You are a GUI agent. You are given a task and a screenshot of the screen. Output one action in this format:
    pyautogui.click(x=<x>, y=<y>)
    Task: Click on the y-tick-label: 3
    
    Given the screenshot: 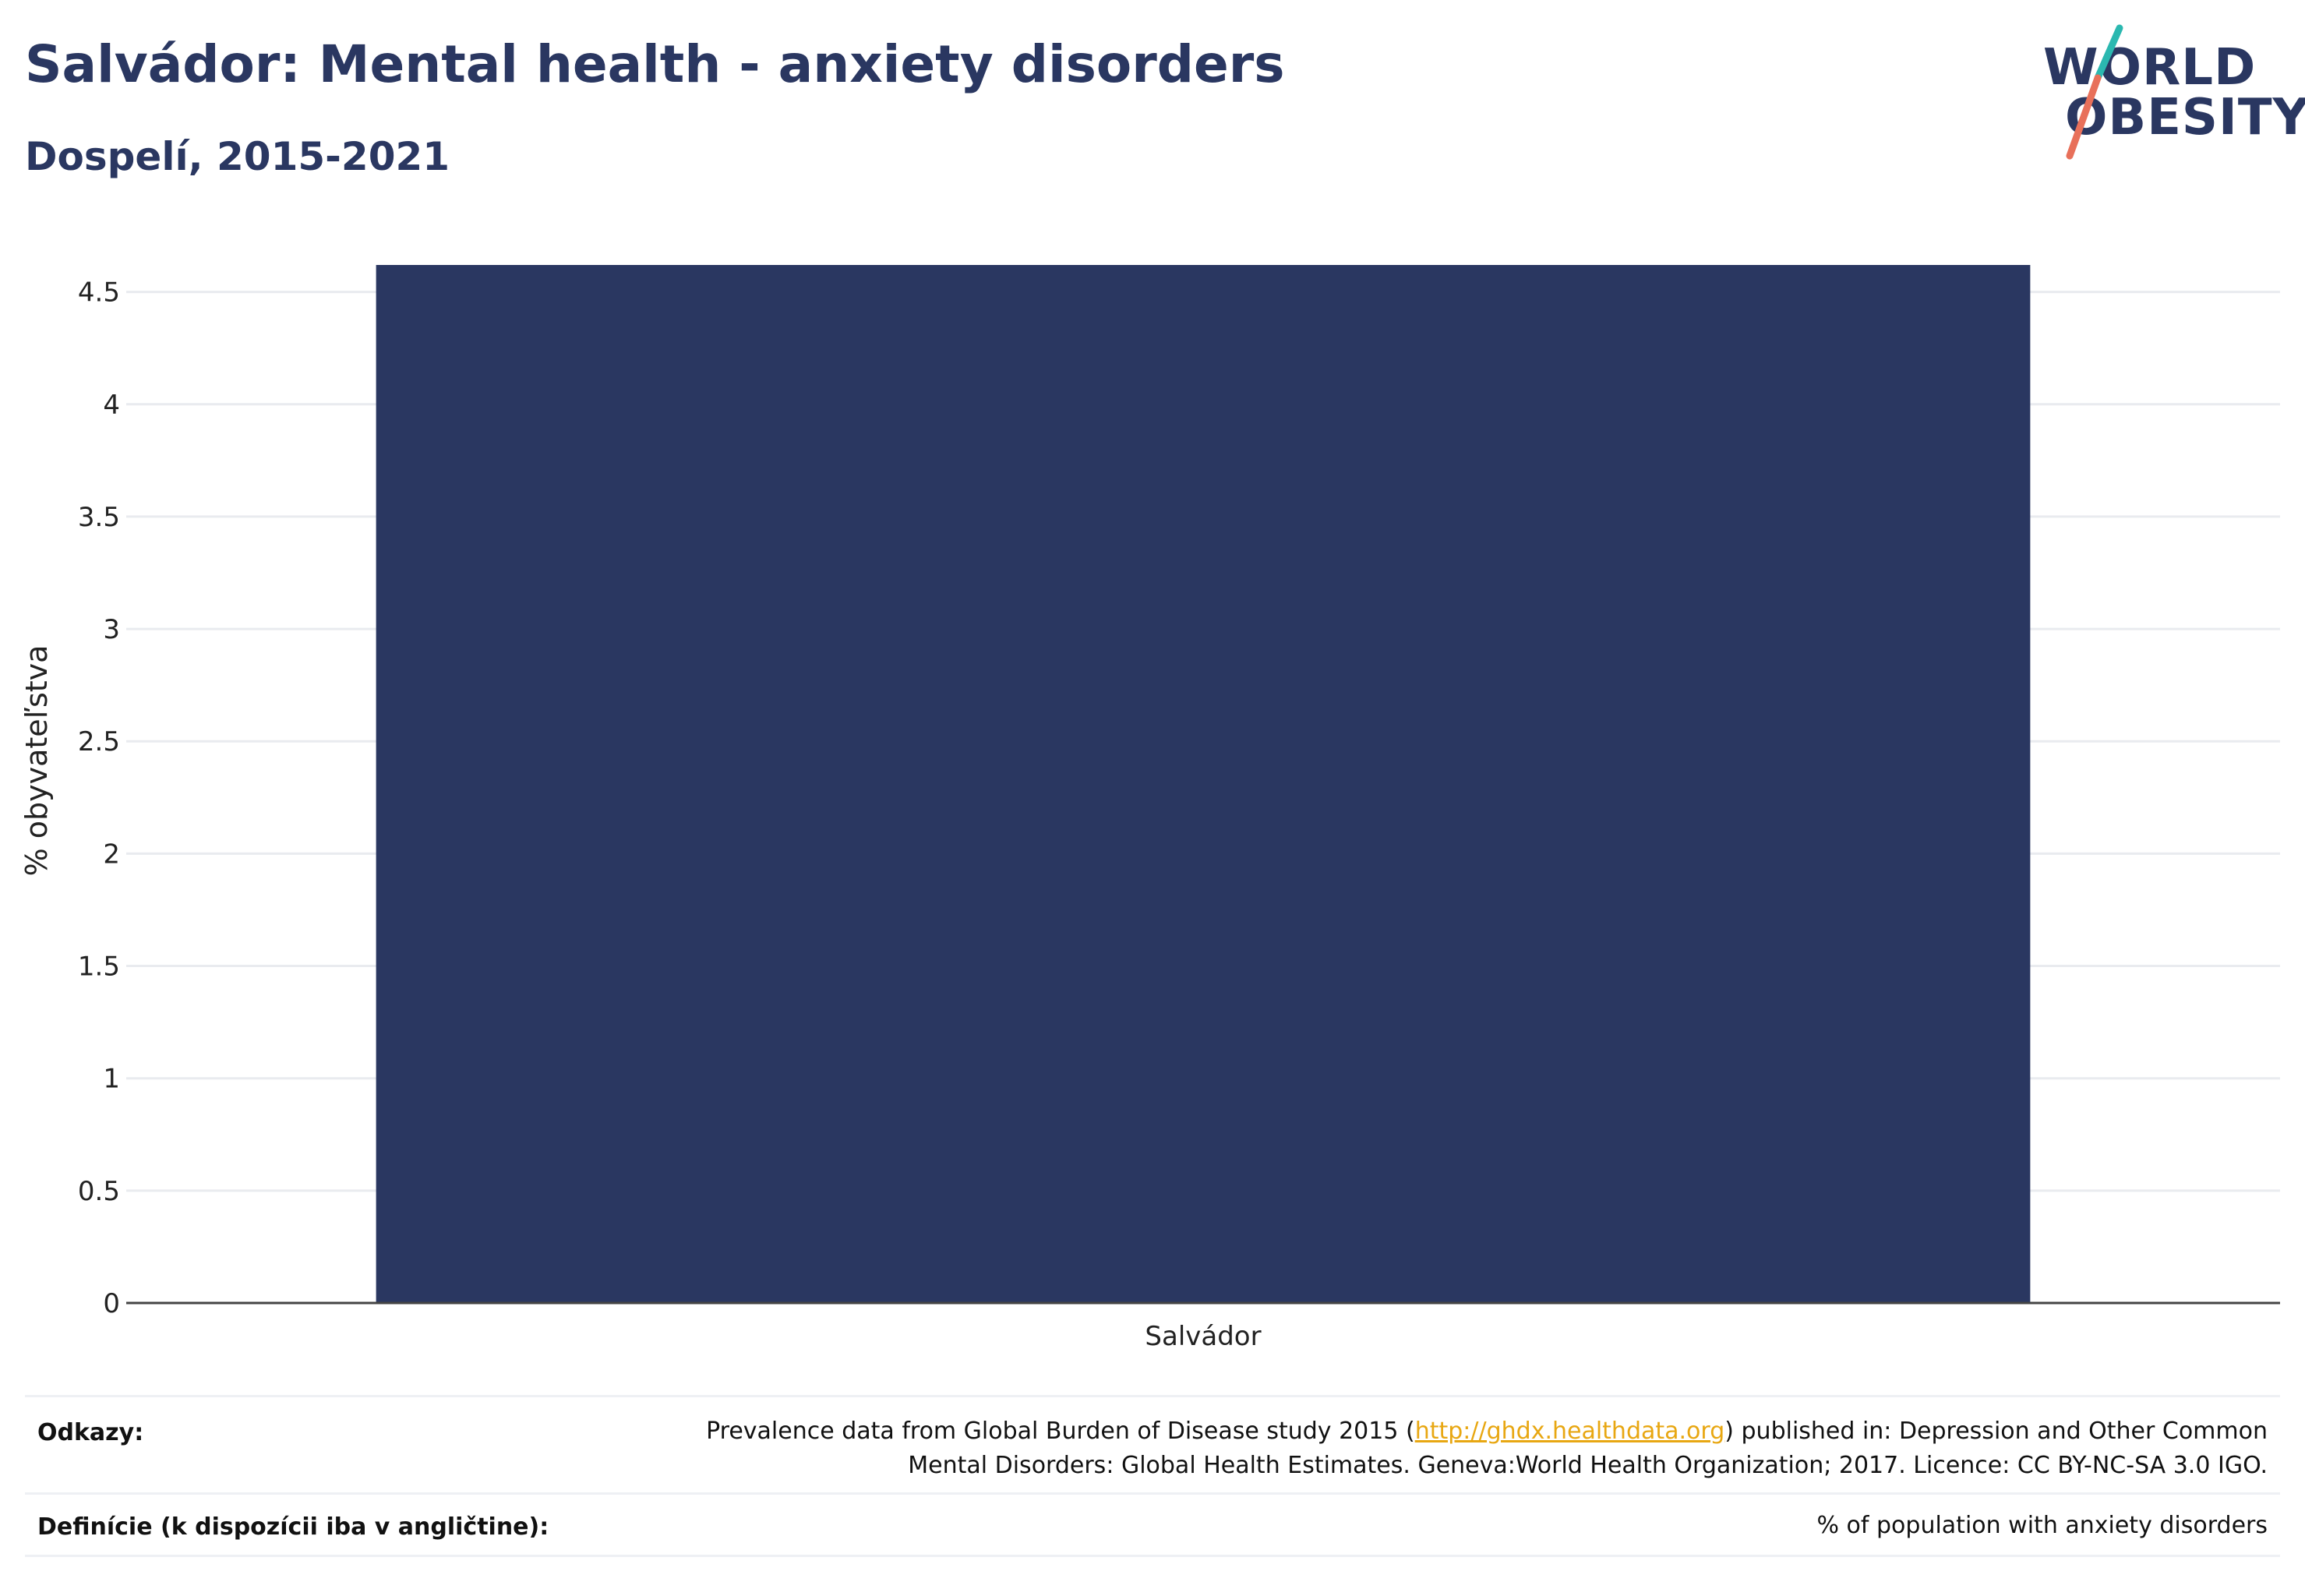 What is the action you would take?
    pyautogui.click(x=111, y=629)
    